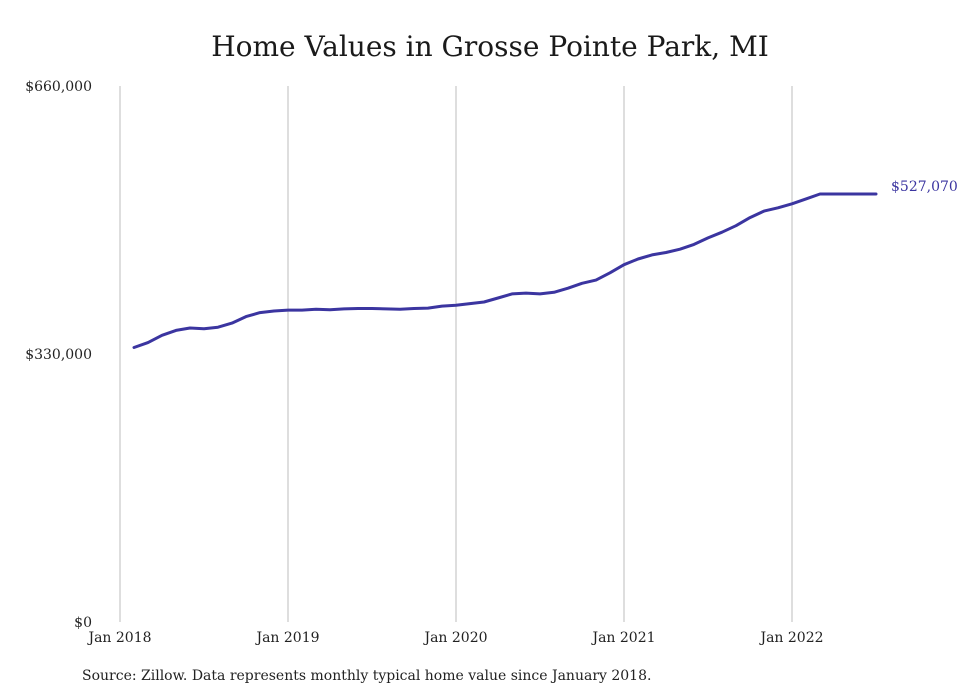 This screenshot has height=699, width=980. What do you see at coordinates (490, 46) in the screenshot?
I see `chart-title: Home Values in Grosse Pointe Park, MI` at bounding box center [490, 46].